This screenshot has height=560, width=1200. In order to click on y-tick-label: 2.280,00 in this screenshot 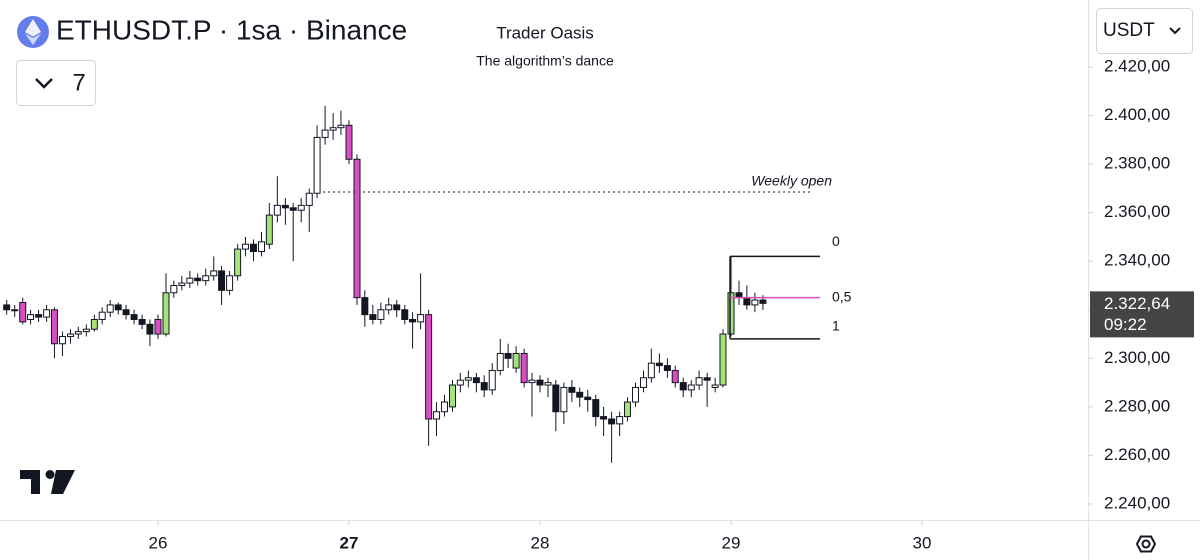, I will do `click(1137, 405)`.